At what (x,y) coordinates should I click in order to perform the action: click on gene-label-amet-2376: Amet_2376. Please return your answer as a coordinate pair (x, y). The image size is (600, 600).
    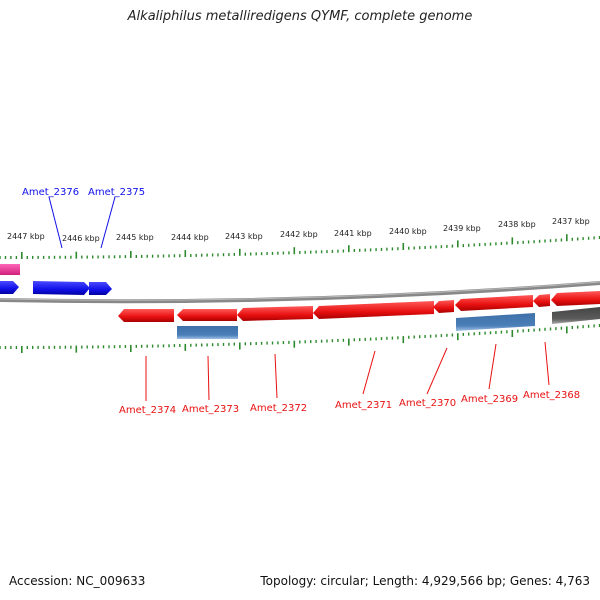
    Looking at the image, I should click on (50, 192).